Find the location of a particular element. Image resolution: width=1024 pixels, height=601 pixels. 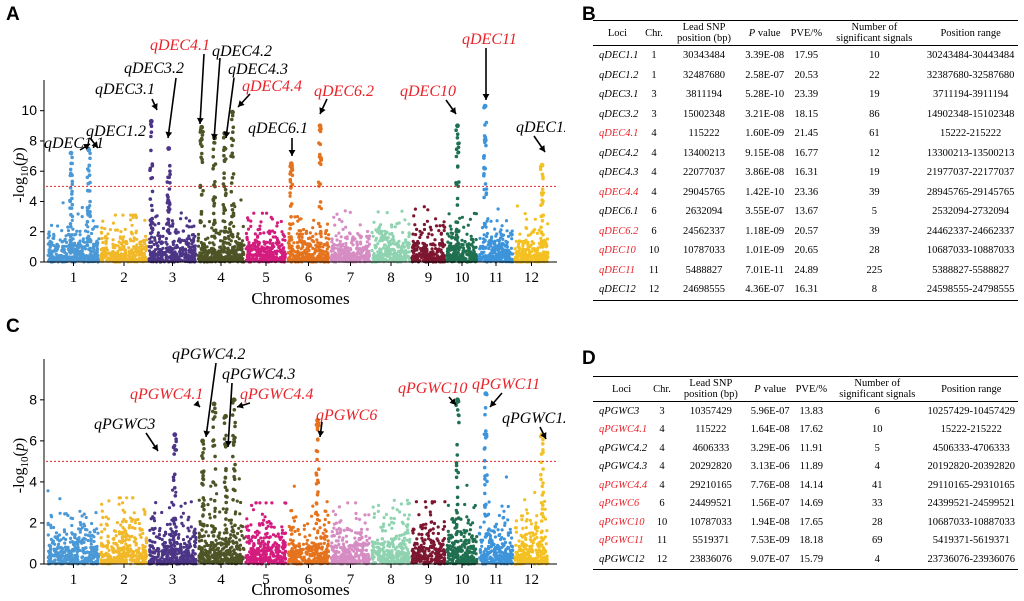

chromosome-3-points is located at coordinates (172, 499).